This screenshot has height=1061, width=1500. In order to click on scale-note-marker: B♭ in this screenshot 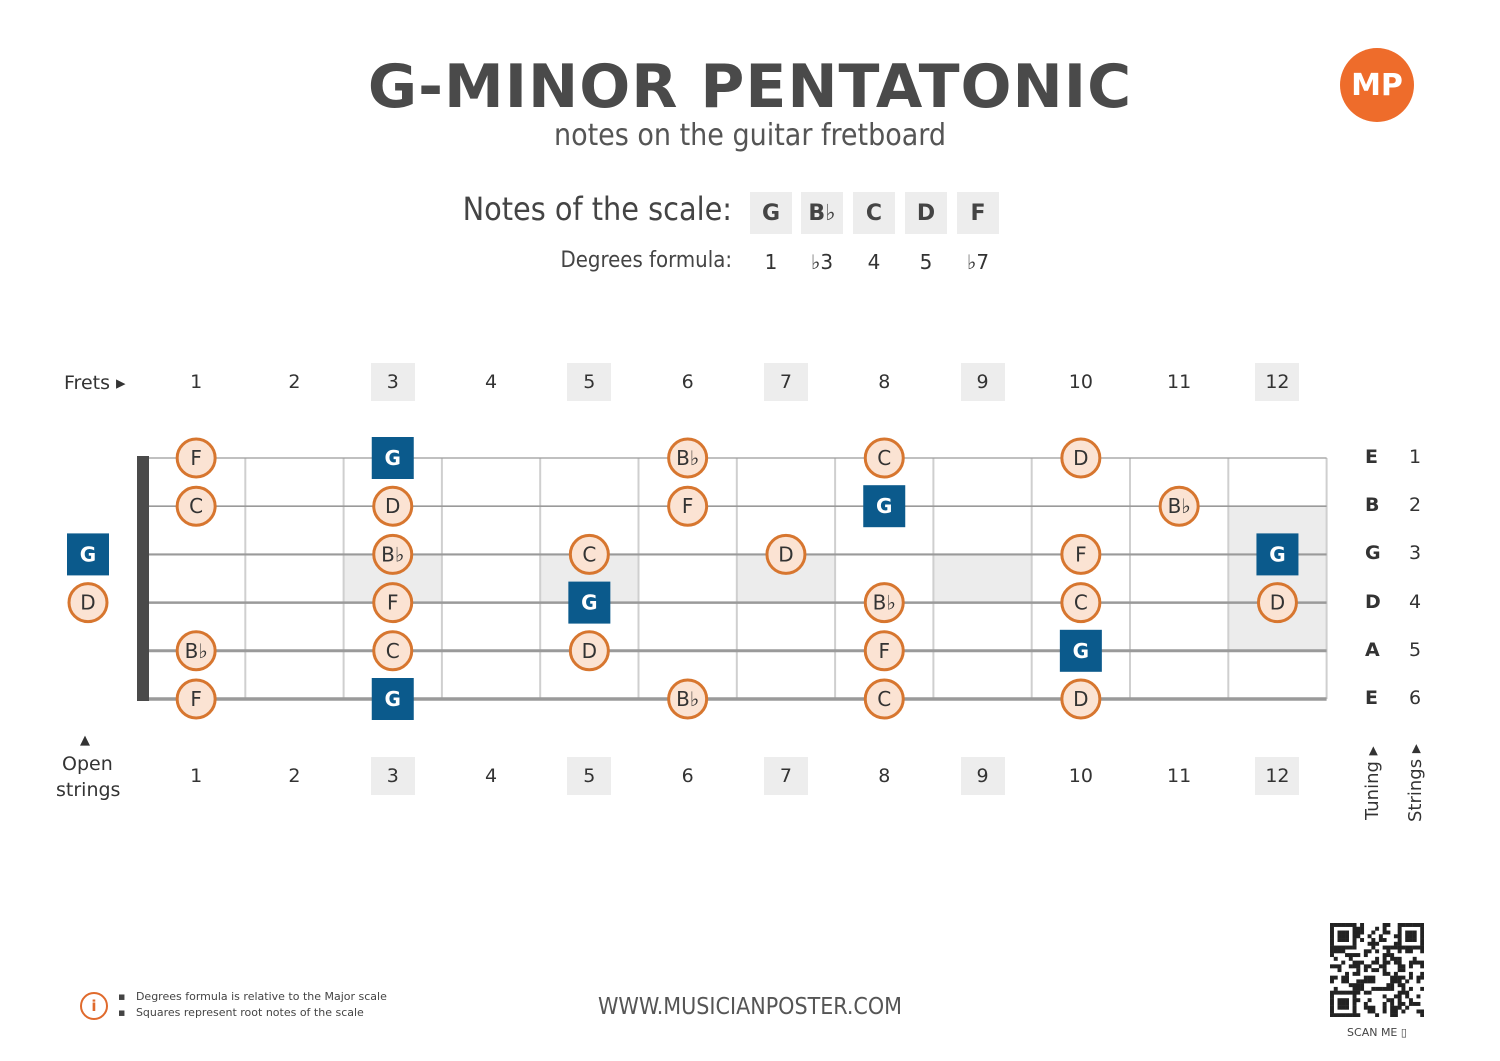, I will do `click(688, 458)`.